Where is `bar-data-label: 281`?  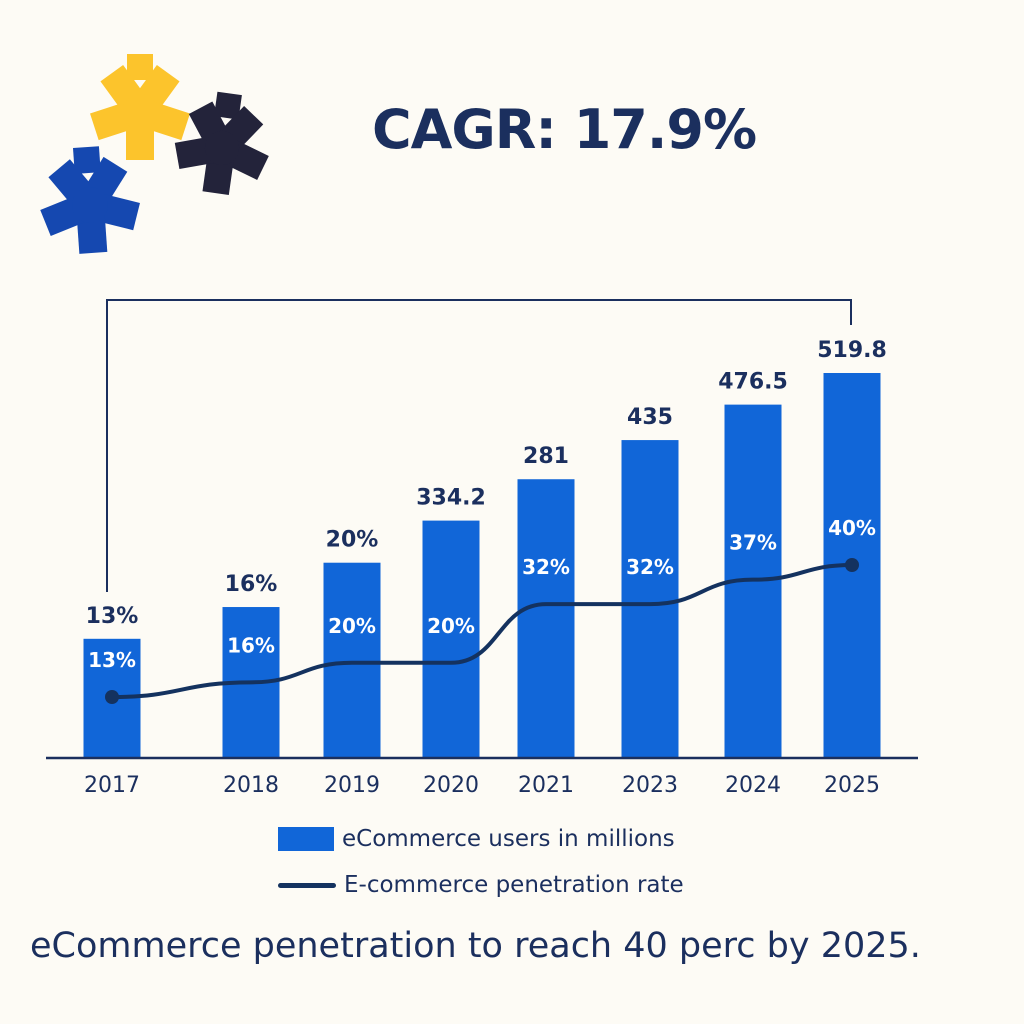 bar-data-label: 281 is located at coordinates (546, 456).